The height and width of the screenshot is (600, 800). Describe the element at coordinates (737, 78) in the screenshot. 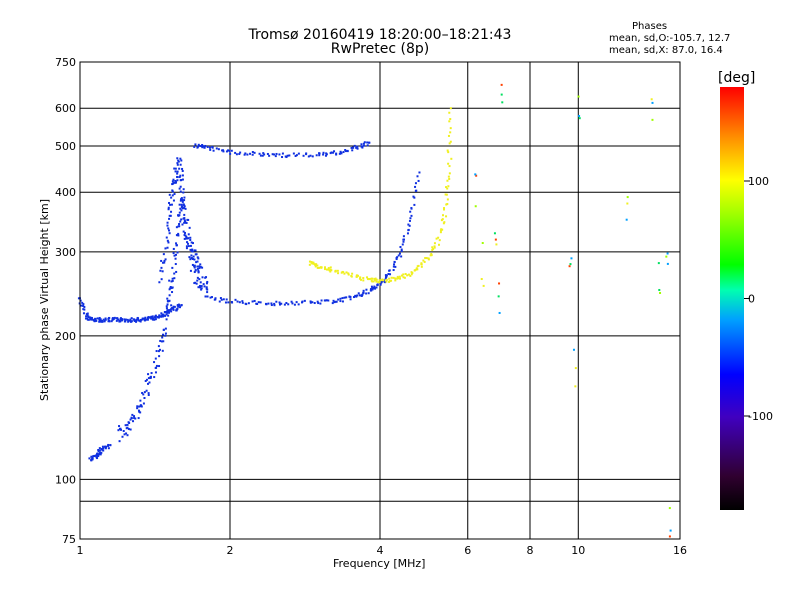

I see `colorbar-unit-label: [deg]` at that location.